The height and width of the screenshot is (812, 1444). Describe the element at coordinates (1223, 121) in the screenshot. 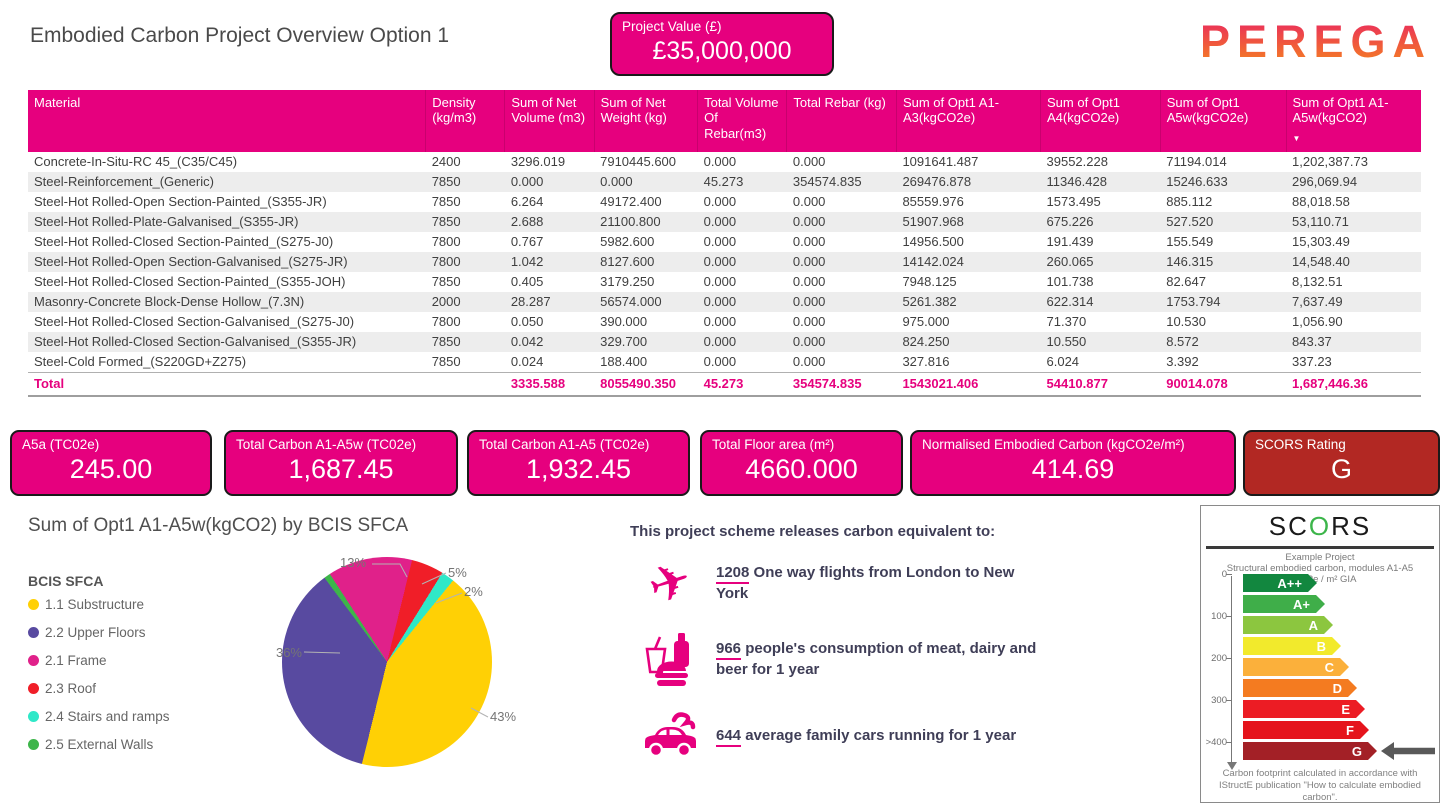

I see `column-header: Sum of Opt1 A5w(kgCO2e)` at that location.